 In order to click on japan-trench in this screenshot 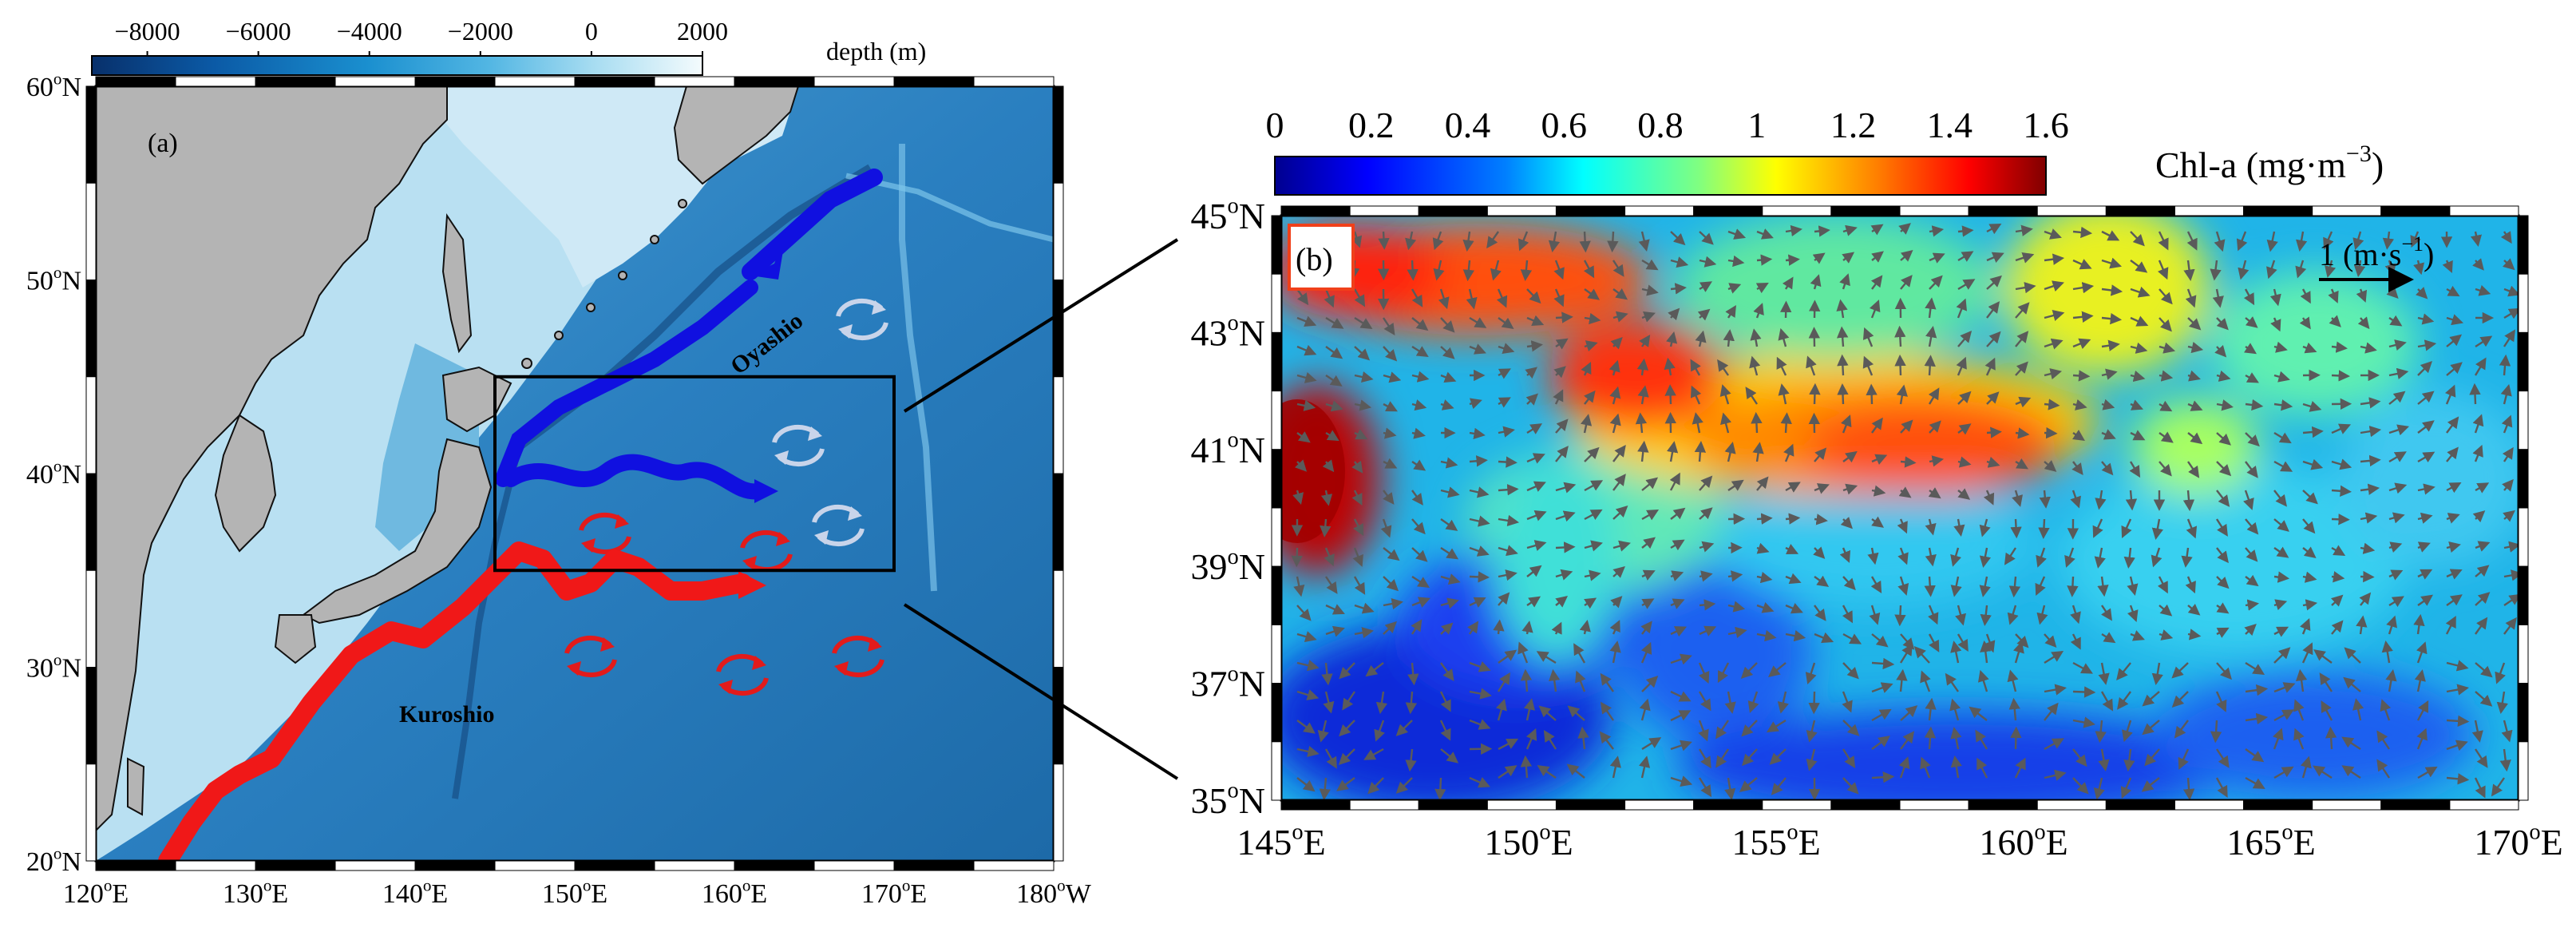, I will do `click(487, 622)`.